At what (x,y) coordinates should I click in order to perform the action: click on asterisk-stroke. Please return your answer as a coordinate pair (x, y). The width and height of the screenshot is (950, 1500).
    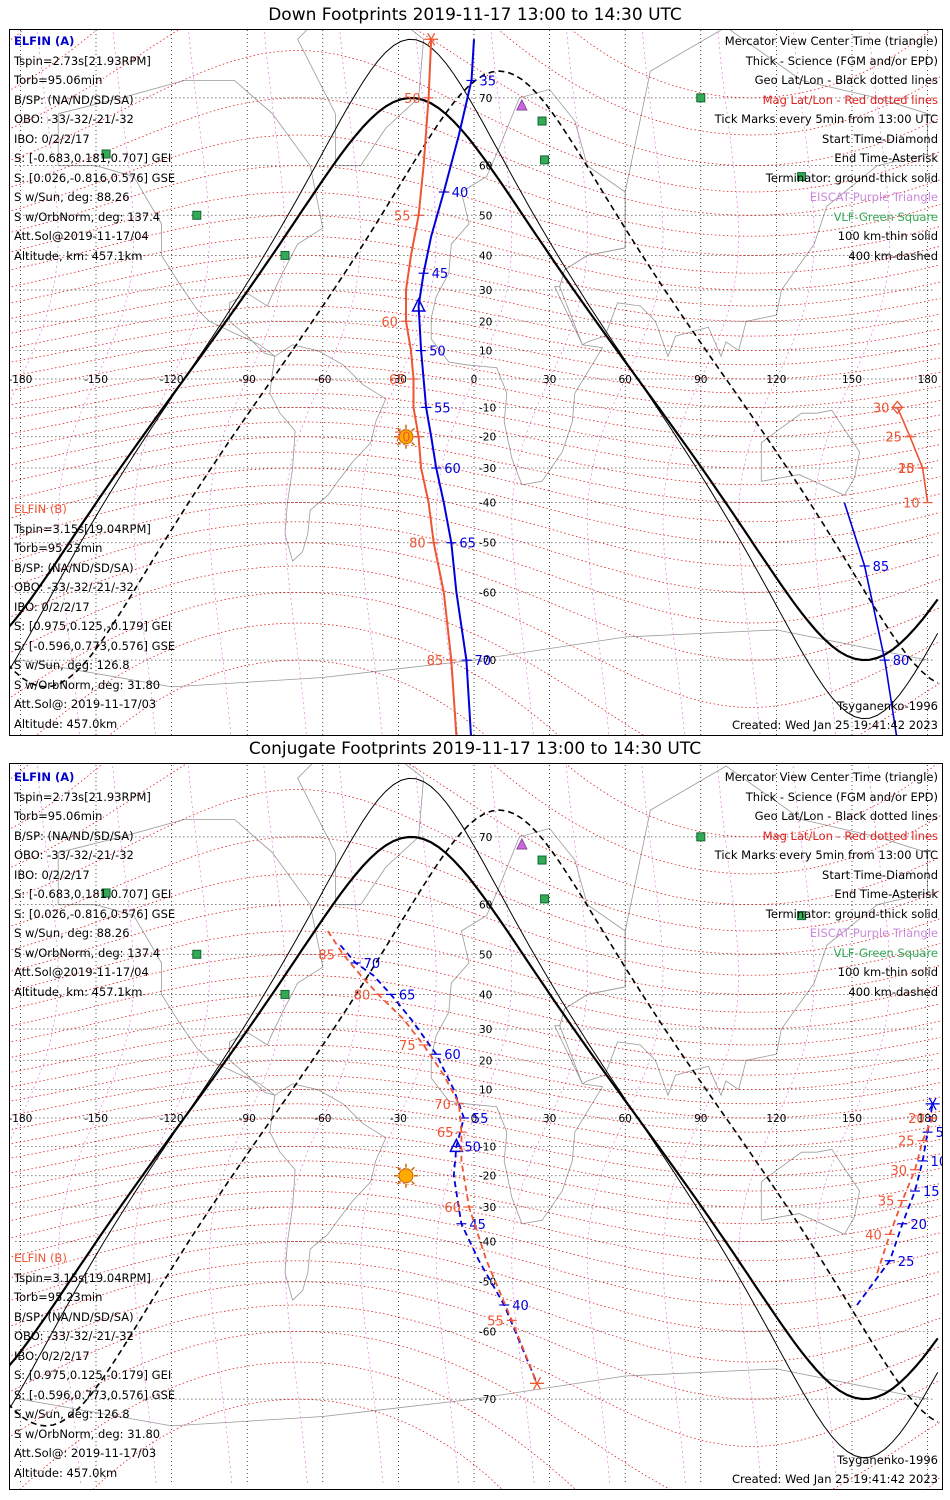
    Looking at the image, I should click on (537, 1383).